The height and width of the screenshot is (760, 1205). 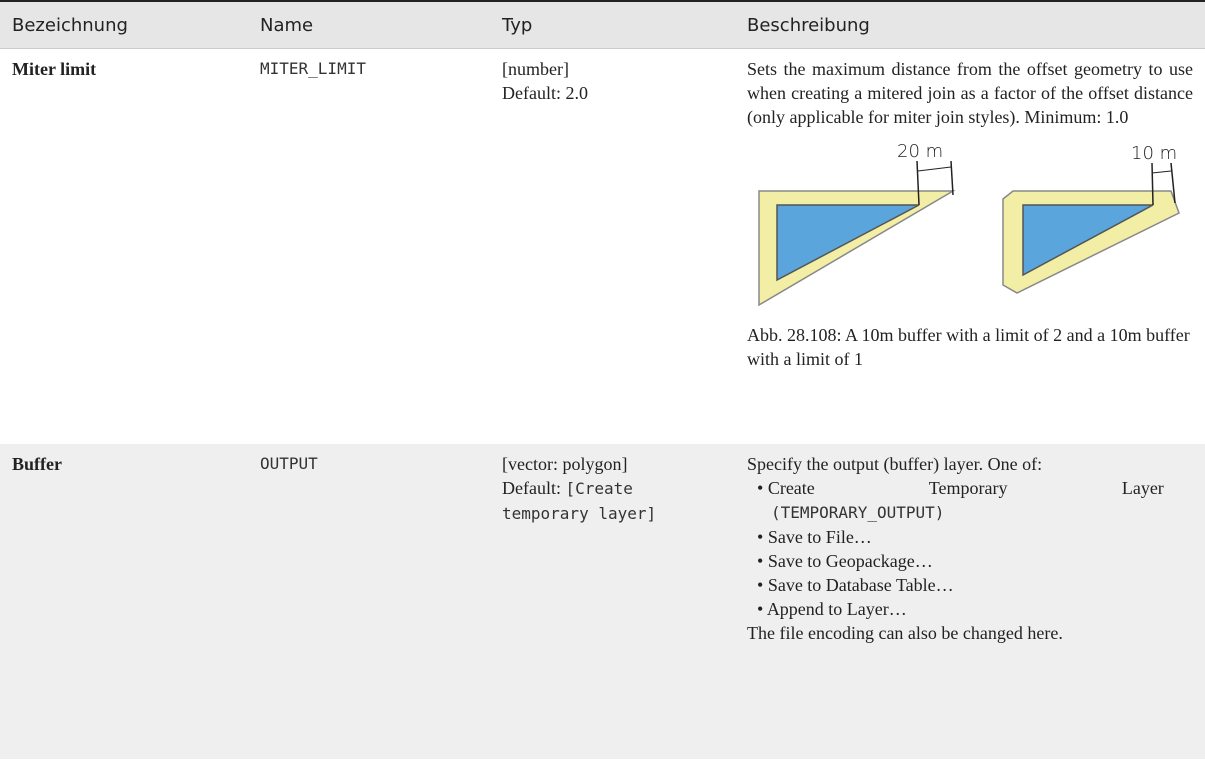 What do you see at coordinates (124, 246) in the screenshot?
I see `label-cell: Miter limit` at bounding box center [124, 246].